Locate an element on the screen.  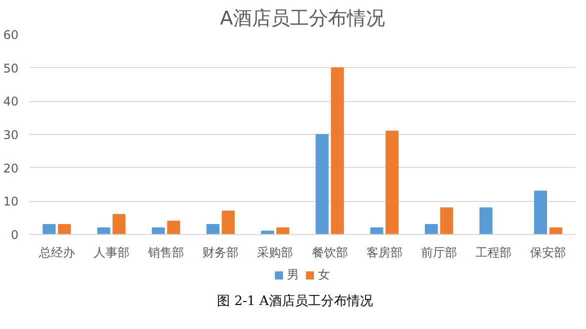
y-tick-label: 0 is located at coordinates (14, 235).